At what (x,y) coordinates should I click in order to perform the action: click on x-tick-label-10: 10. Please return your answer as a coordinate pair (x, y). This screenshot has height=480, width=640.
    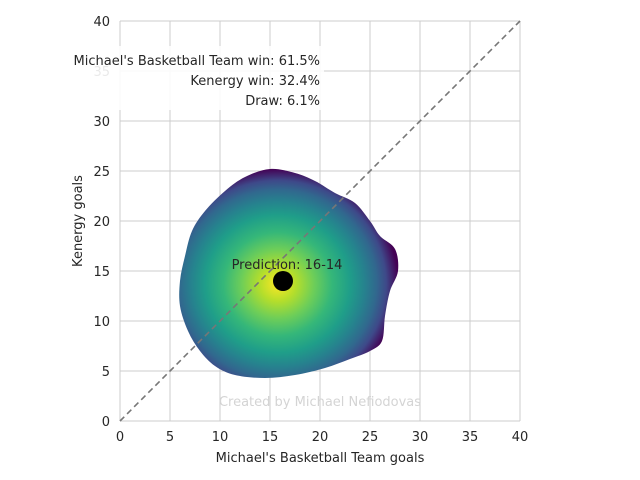
    Looking at the image, I should click on (220, 437).